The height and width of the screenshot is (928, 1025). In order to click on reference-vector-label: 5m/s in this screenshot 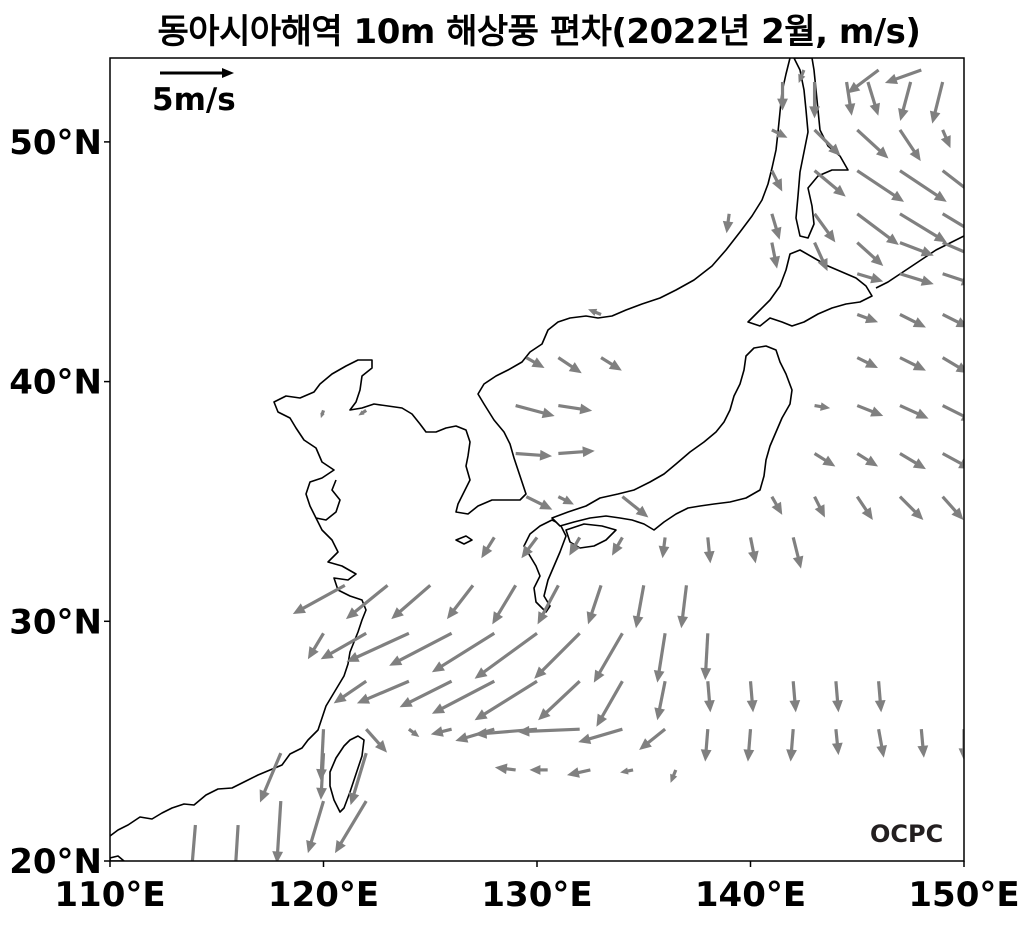, I will do `click(194, 100)`.